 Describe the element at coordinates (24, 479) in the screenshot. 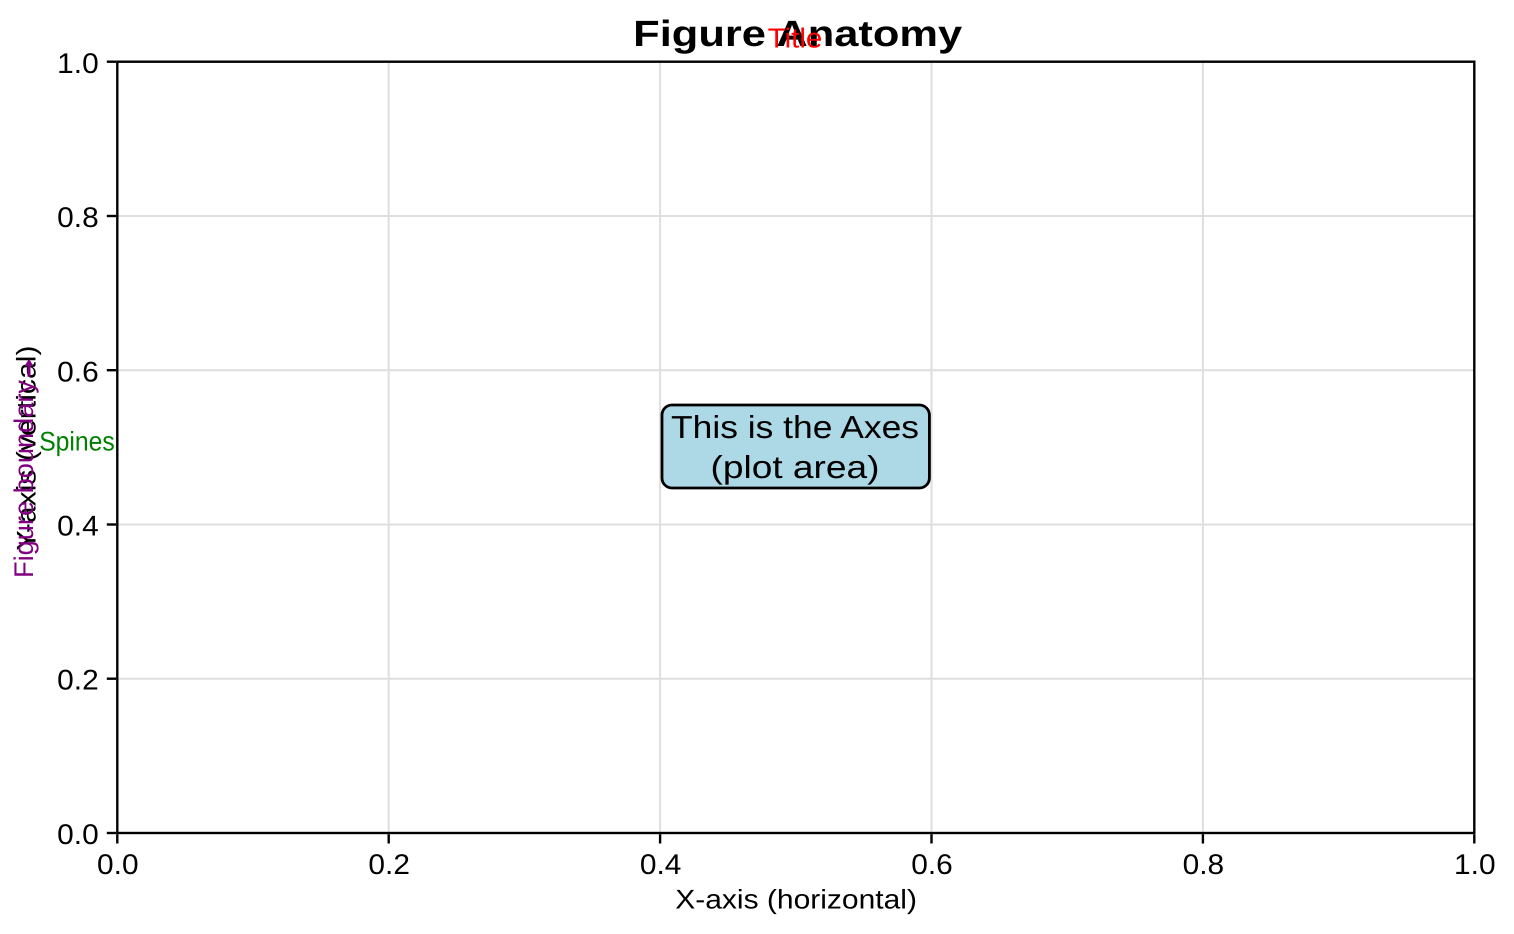

I see `svg-text: Figure boundary` at that location.